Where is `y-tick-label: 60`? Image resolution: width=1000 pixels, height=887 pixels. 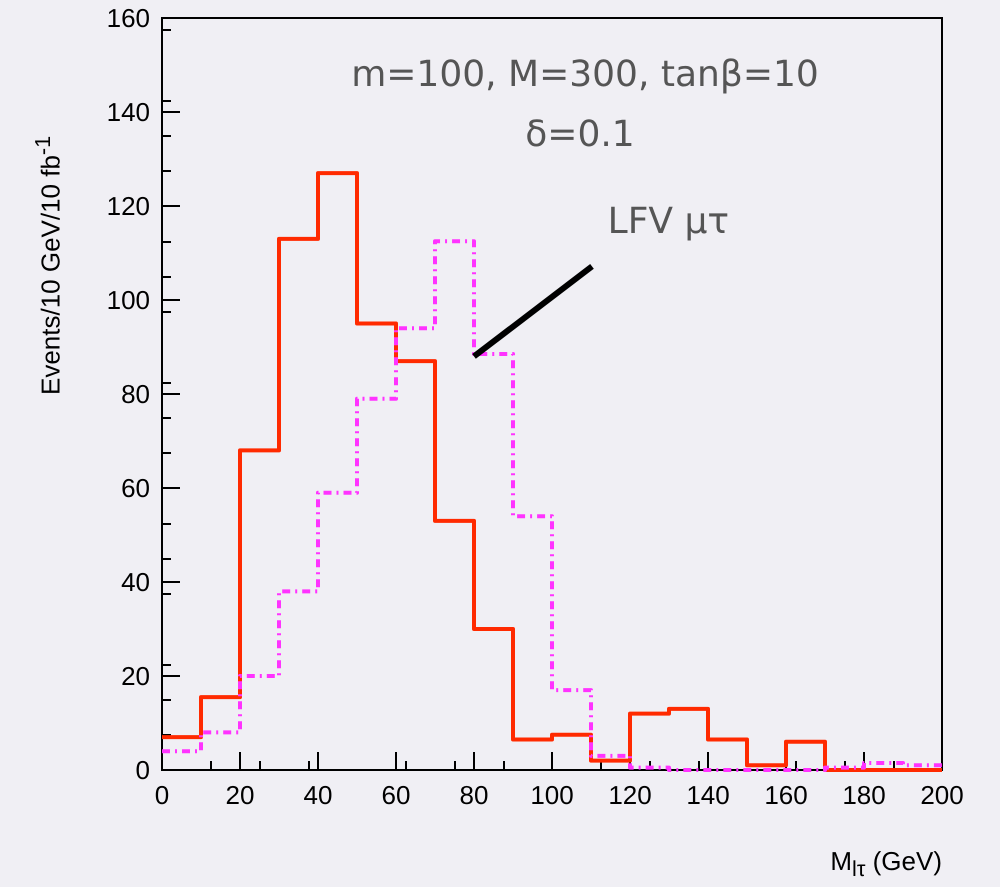 y-tick-label: 60 is located at coordinates (135, 488).